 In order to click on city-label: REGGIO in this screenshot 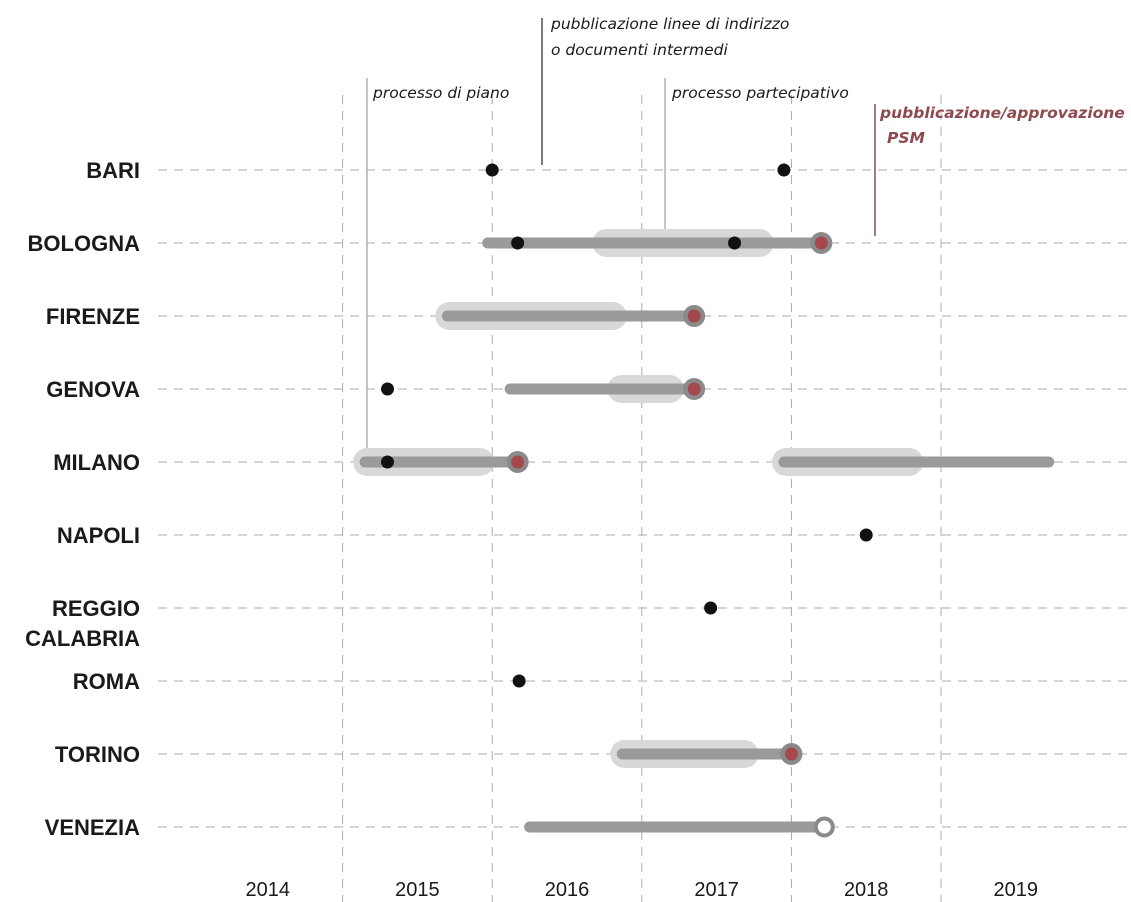, I will do `click(96, 608)`.